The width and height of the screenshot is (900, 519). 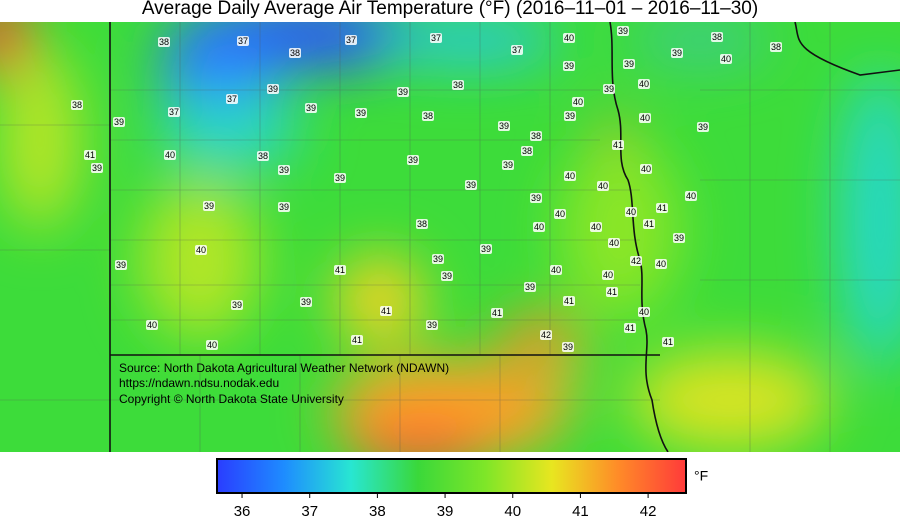 I want to click on colorbar-tick-label: 41, so click(x=580, y=511).